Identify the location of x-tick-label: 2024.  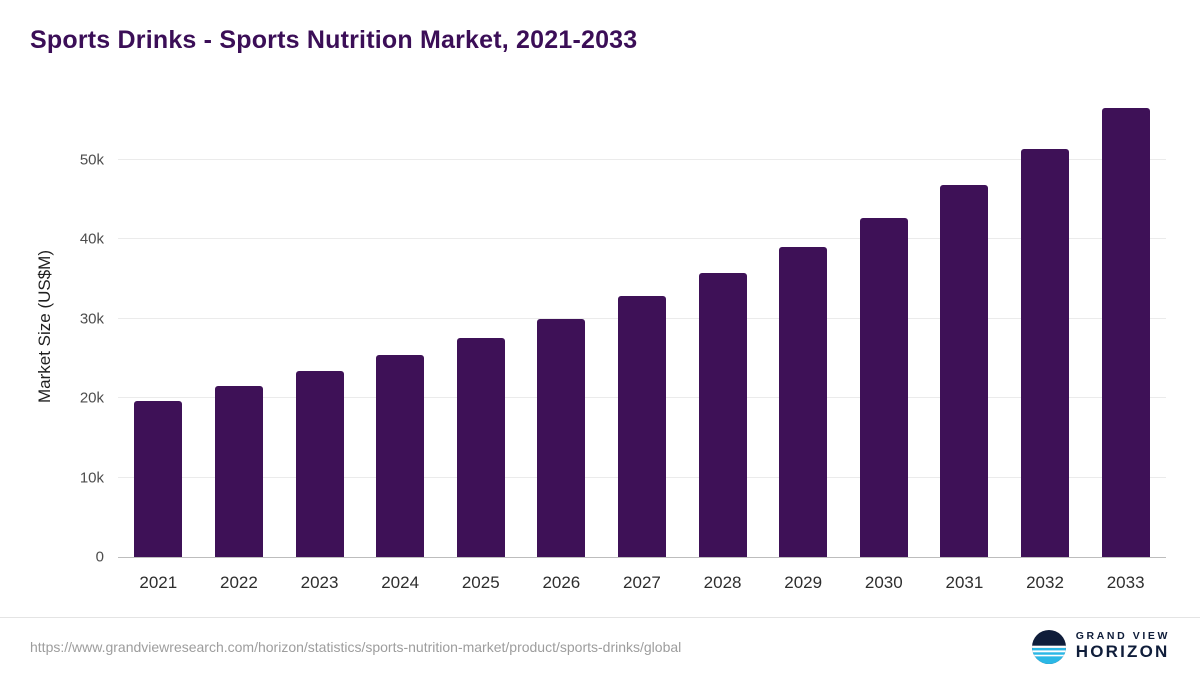
(400, 582).